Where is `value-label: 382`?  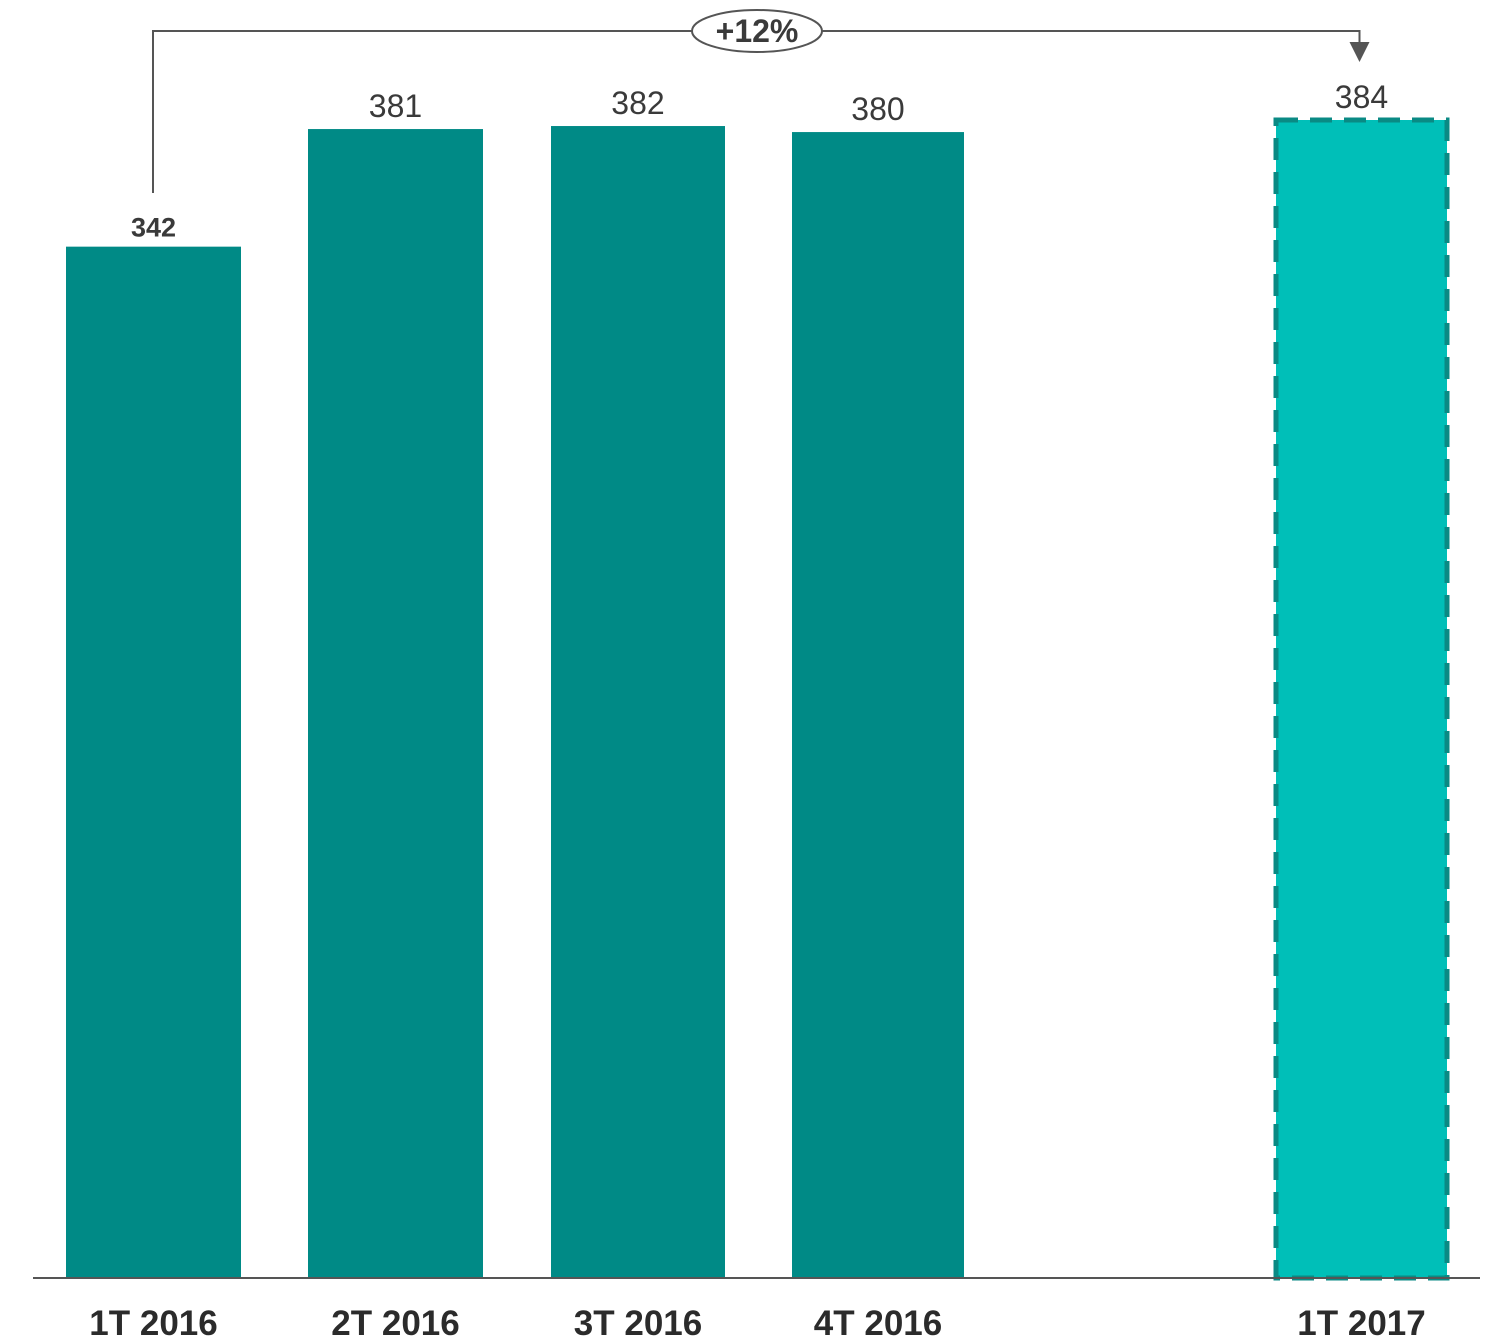 value-label: 382 is located at coordinates (637, 103).